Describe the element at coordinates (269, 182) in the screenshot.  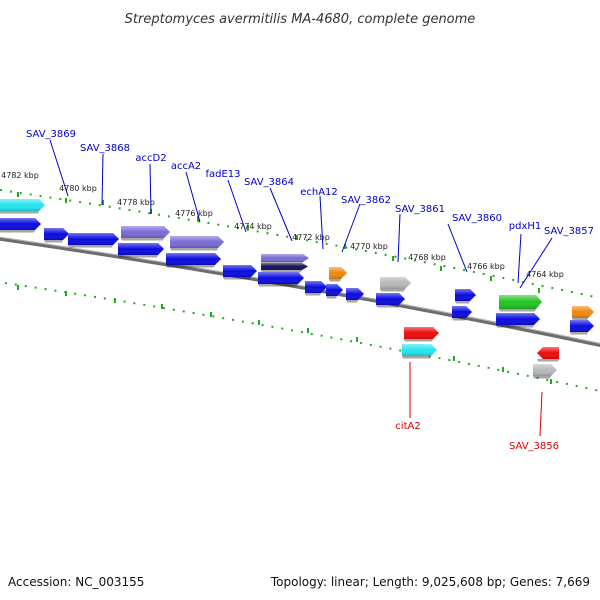
I see `gene-label: SAV_3864` at that location.